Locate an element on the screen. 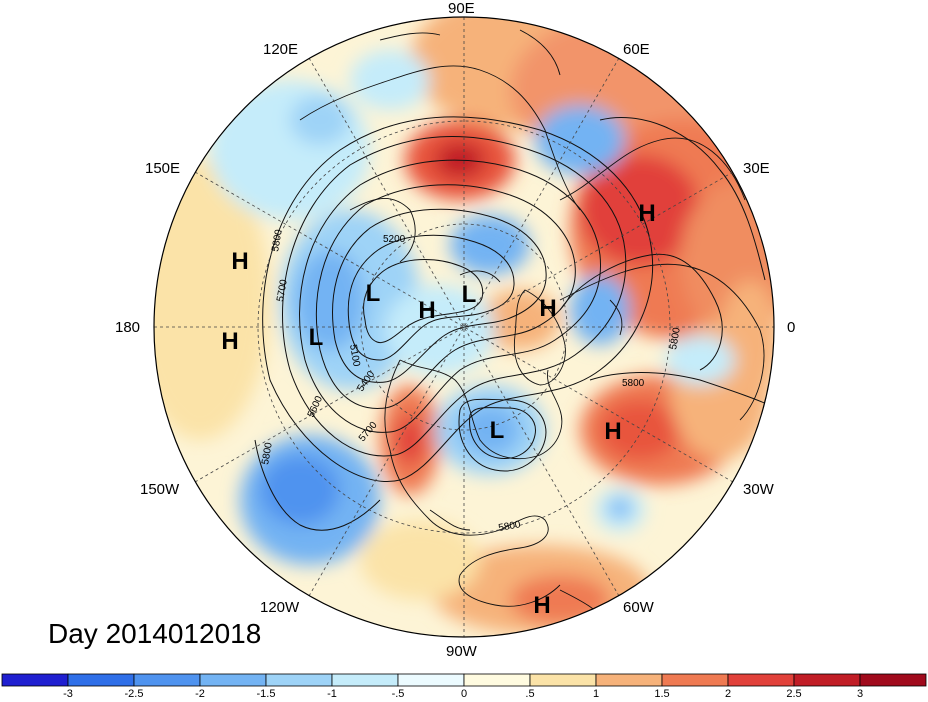 This screenshot has width=928, height=702. lon-label-30w: 30W is located at coordinates (758, 489).